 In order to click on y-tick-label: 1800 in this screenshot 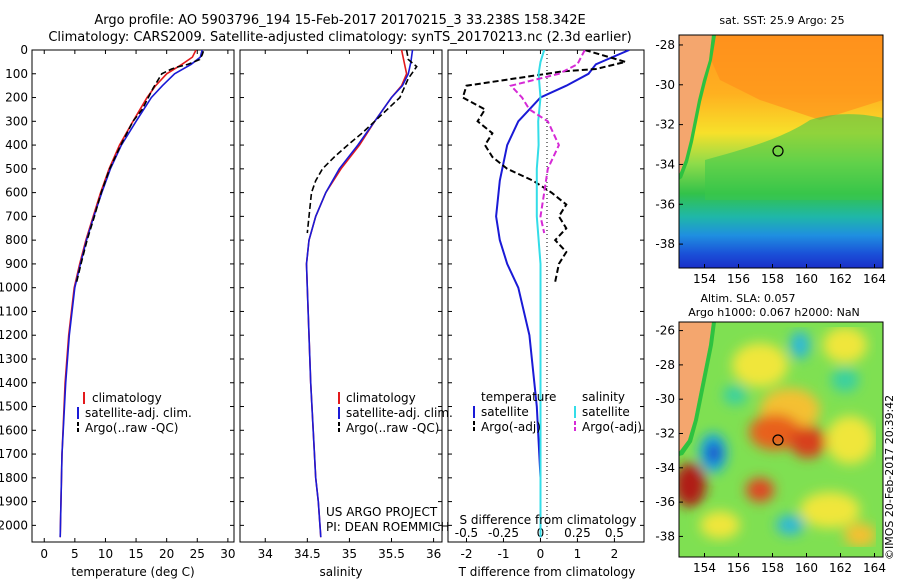, I will do `click(14, 478)`.